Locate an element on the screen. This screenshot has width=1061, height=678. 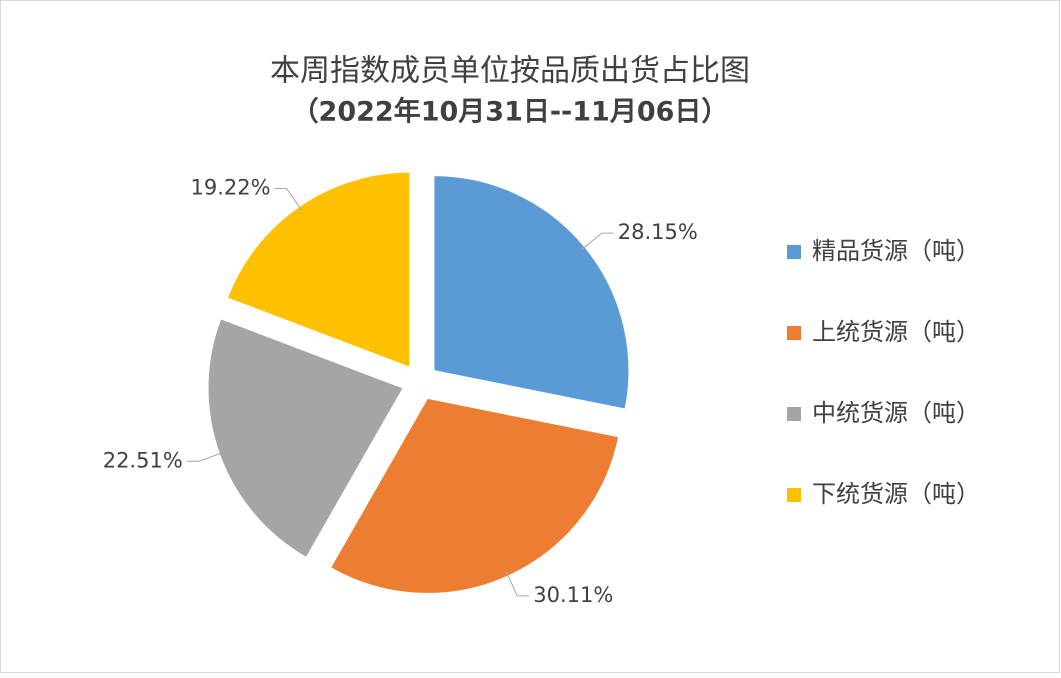
data-label: 19.22% is located at coordinates (230, 188).